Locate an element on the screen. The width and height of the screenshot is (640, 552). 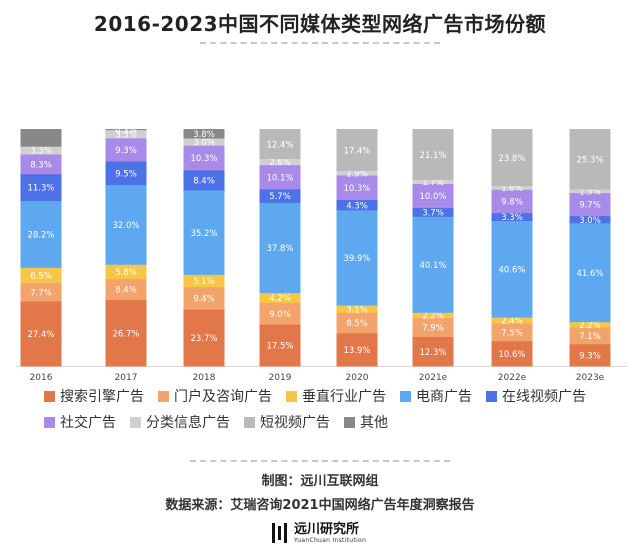
data-label: 41.6% is located at coordinates (589, 274).